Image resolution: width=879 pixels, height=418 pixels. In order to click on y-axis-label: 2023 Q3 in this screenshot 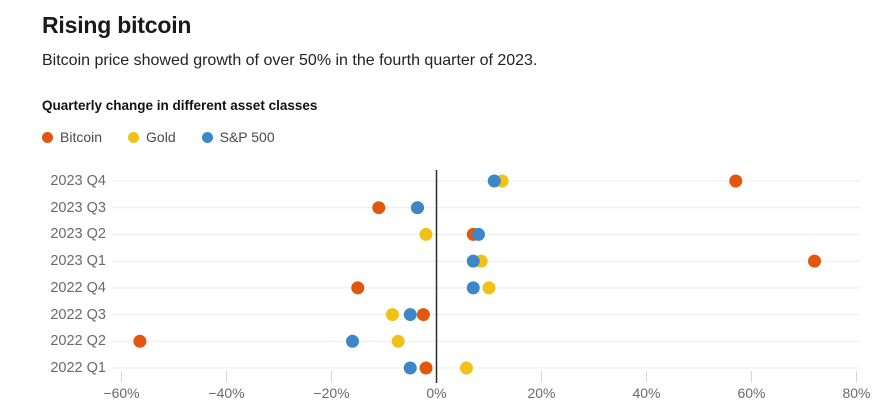, I will do `click(78, 207)`.